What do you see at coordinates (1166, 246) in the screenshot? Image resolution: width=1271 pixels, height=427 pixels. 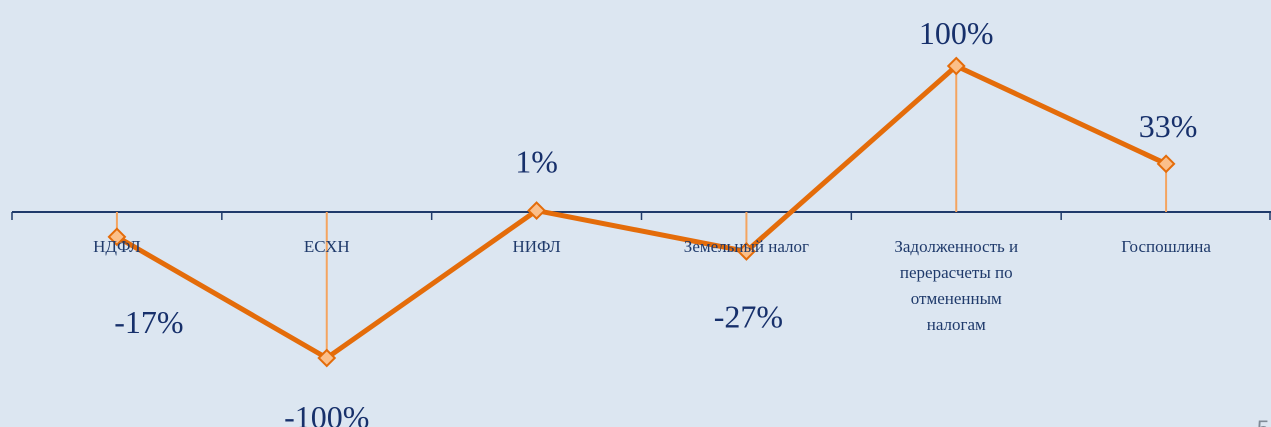 I see `category-label: Госпошлина` at bounding box center [1166, 246].